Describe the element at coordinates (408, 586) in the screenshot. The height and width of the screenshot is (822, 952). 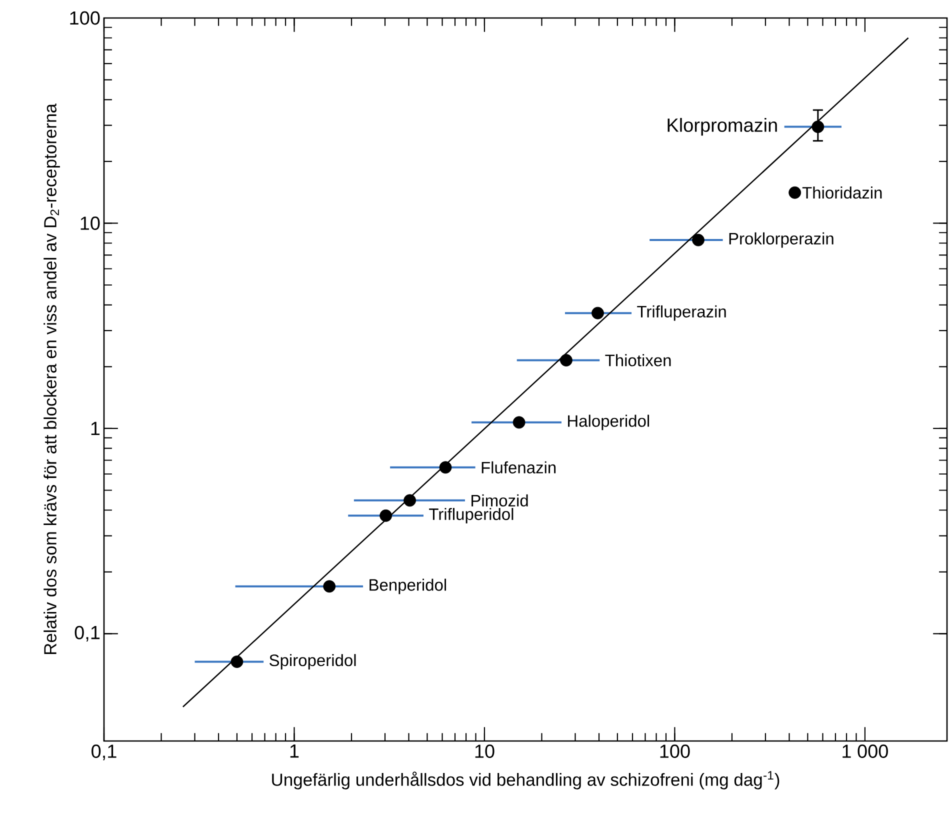
I see `annotation: Benperidol` at that location.